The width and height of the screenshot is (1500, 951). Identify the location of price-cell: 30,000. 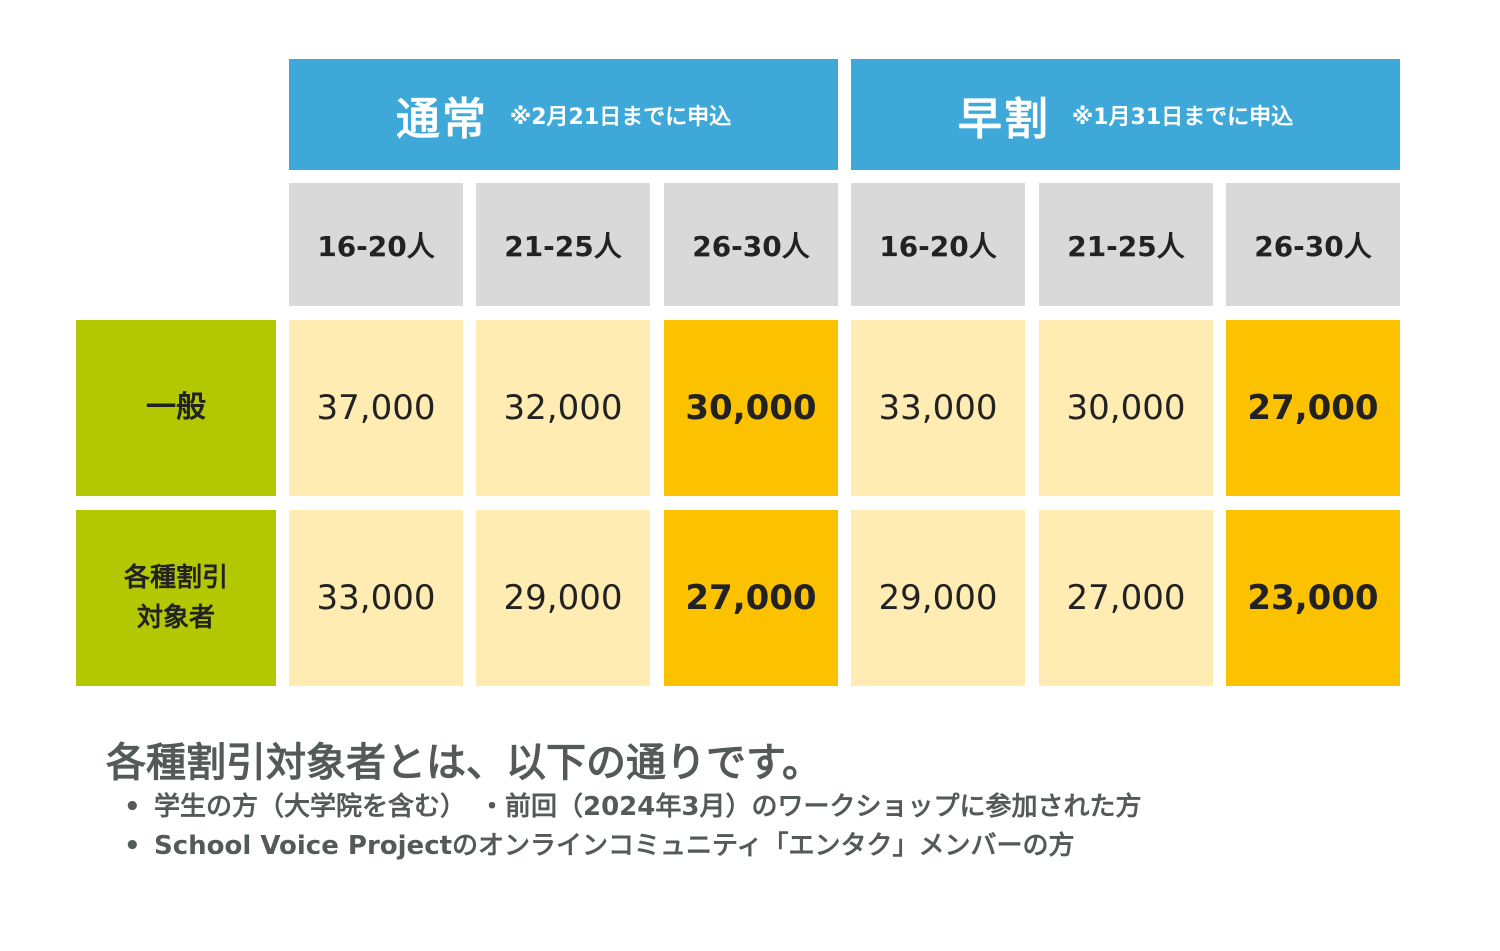
(1126, 408).